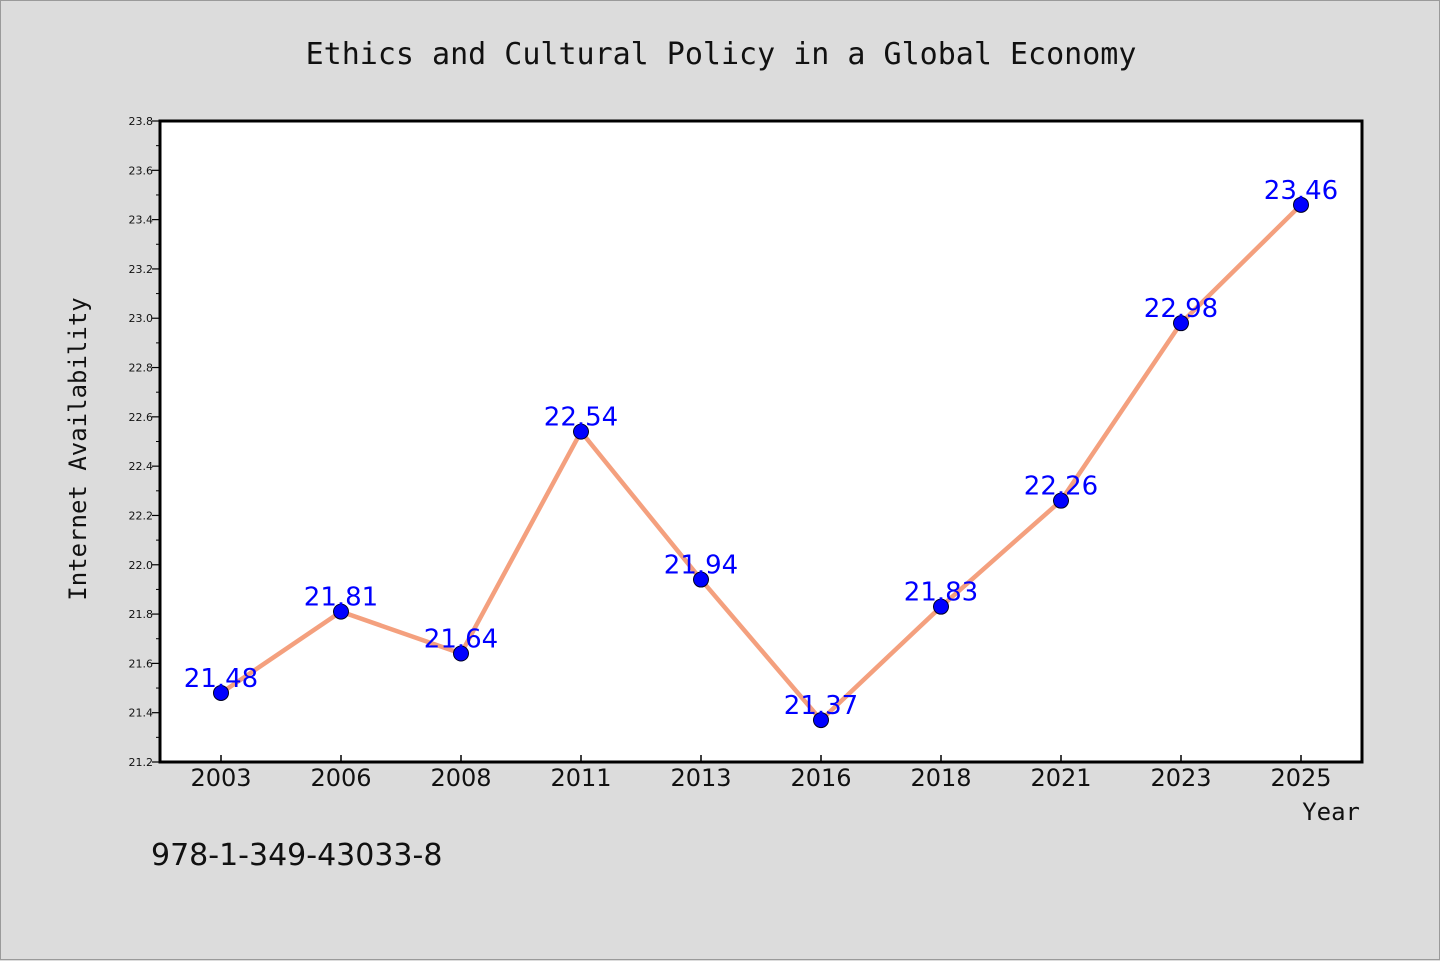 The height and width of the screenshot is (961, 1440). Describe the element at coordinates (78, 448) in the screenshot. I see `y-axis-label: Internet Availability` at that location.